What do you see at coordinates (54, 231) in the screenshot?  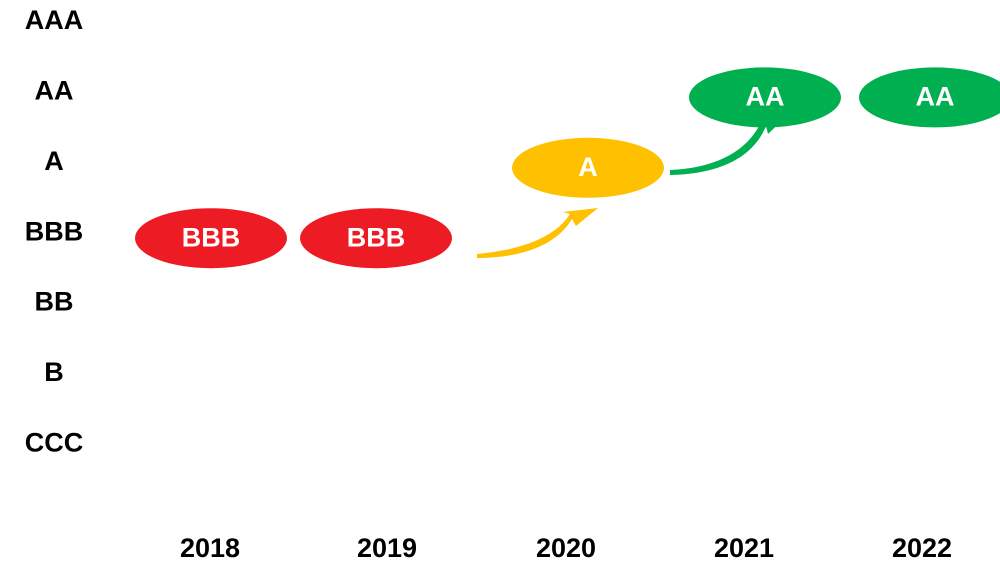 I see `rating-level-label: BBB` at bounding box center [54, 231].